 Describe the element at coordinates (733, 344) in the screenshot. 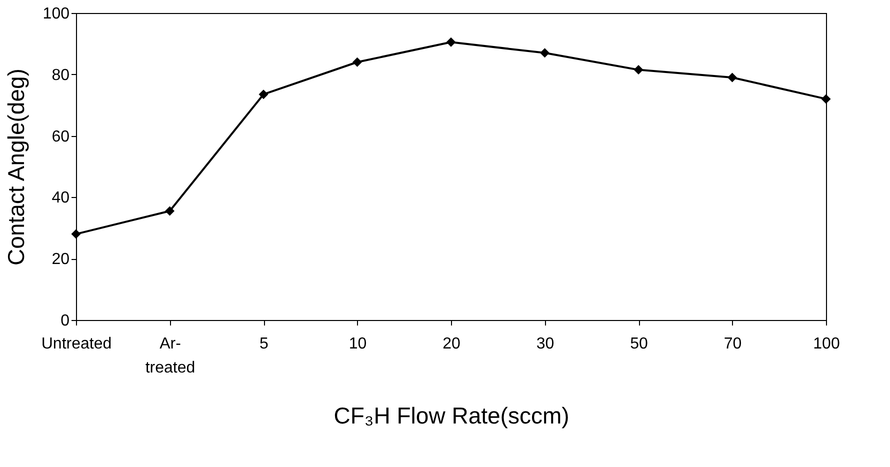

I see `x-tick-label: 70` at that location.